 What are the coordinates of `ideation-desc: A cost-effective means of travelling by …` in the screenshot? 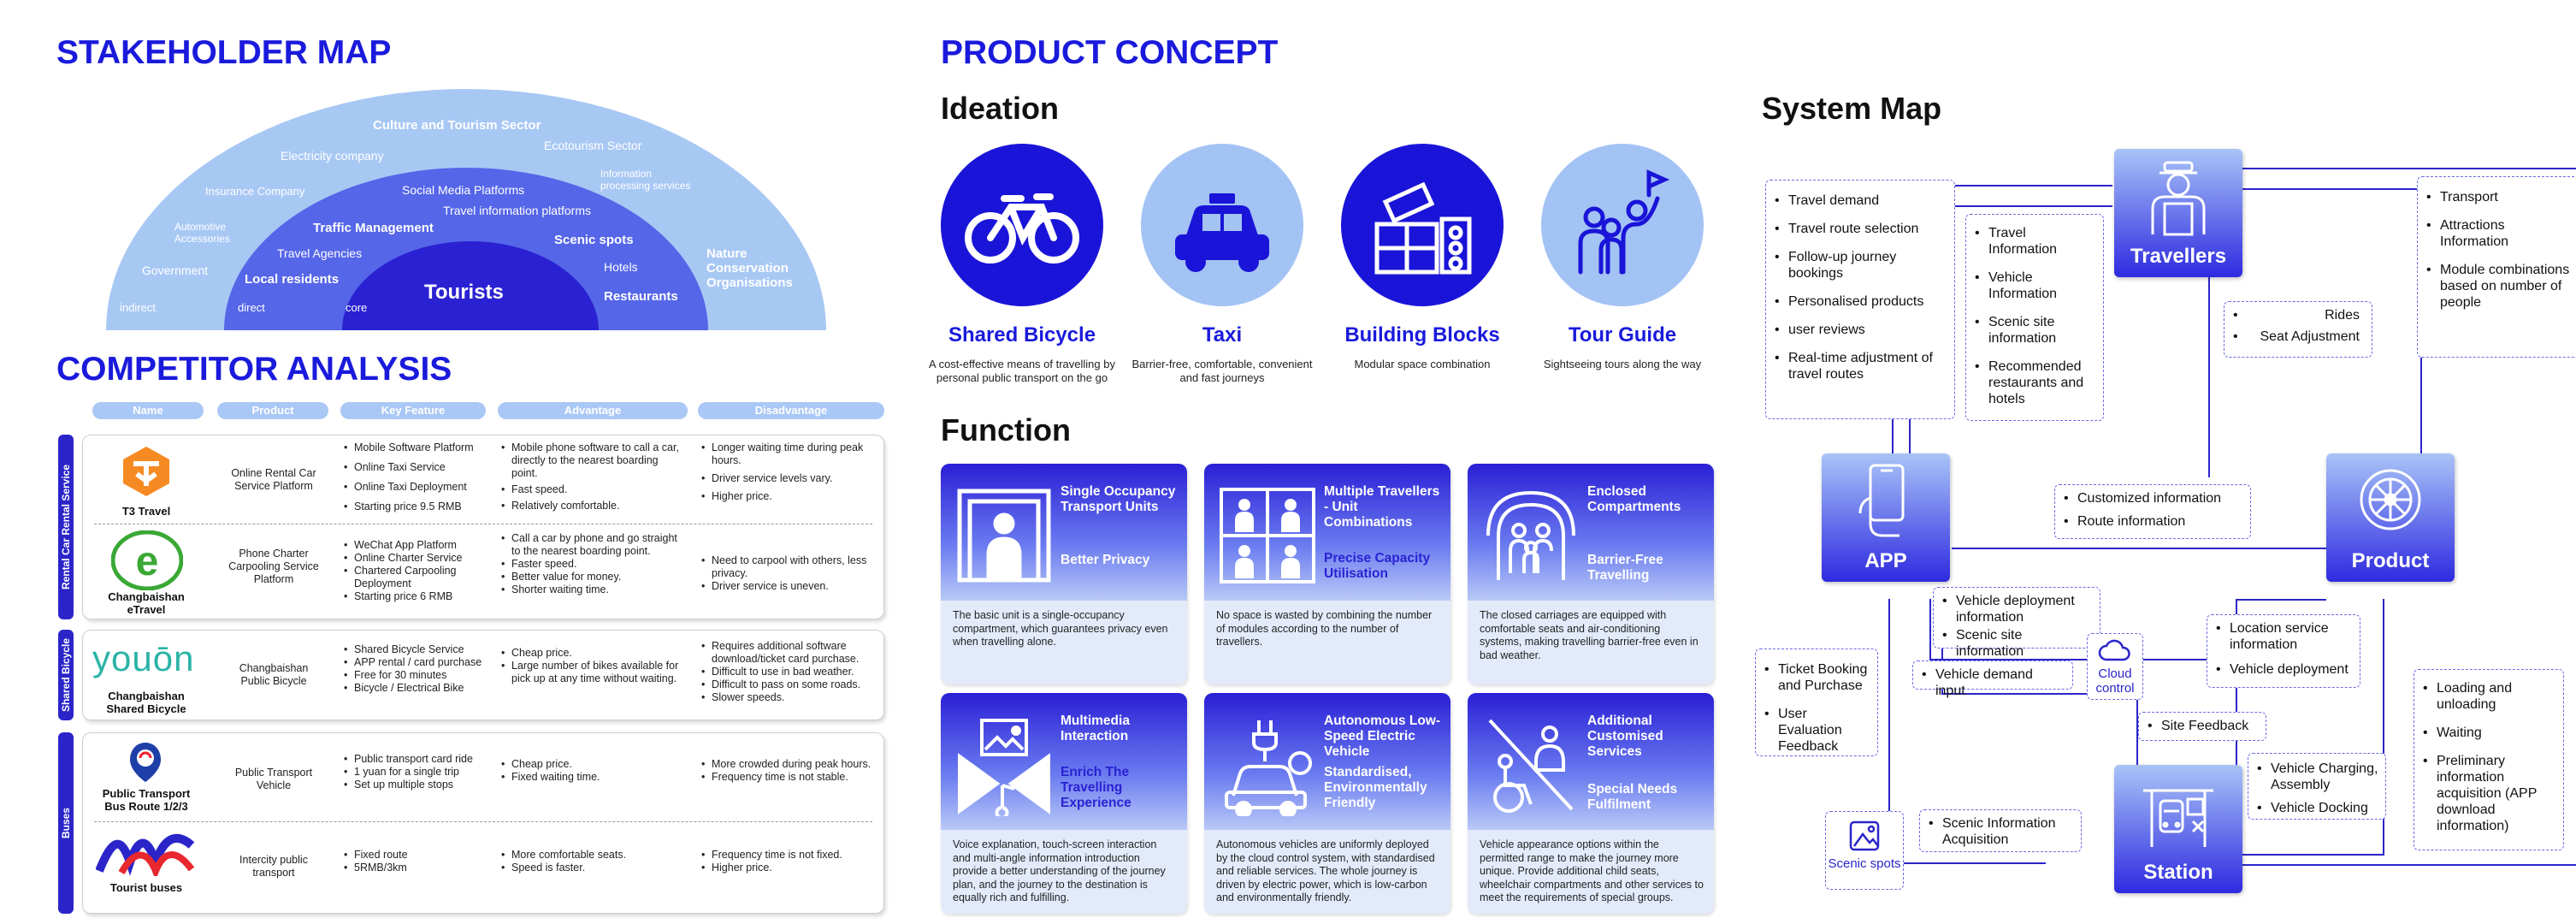 It's located at (1022, 371).